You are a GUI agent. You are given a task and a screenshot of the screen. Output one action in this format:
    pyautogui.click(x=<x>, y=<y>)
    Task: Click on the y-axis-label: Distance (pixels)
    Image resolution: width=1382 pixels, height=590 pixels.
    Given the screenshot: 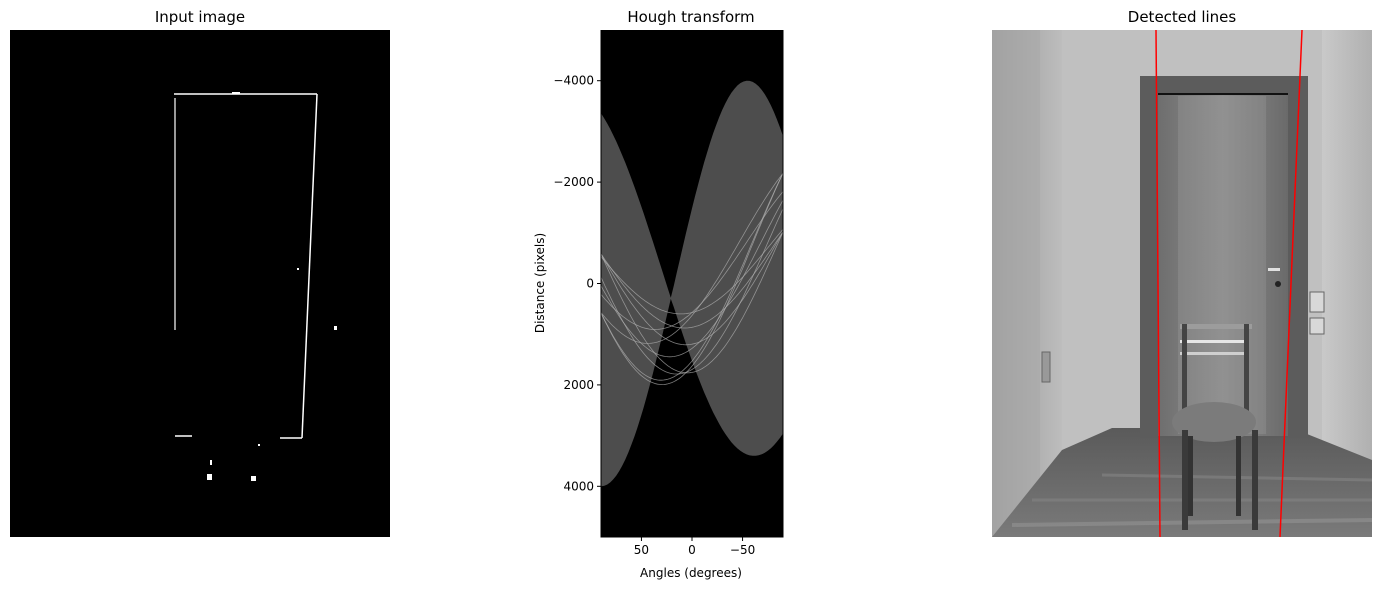 What is the action you would take?
    pyautogui.click(x=540, y=283)
    